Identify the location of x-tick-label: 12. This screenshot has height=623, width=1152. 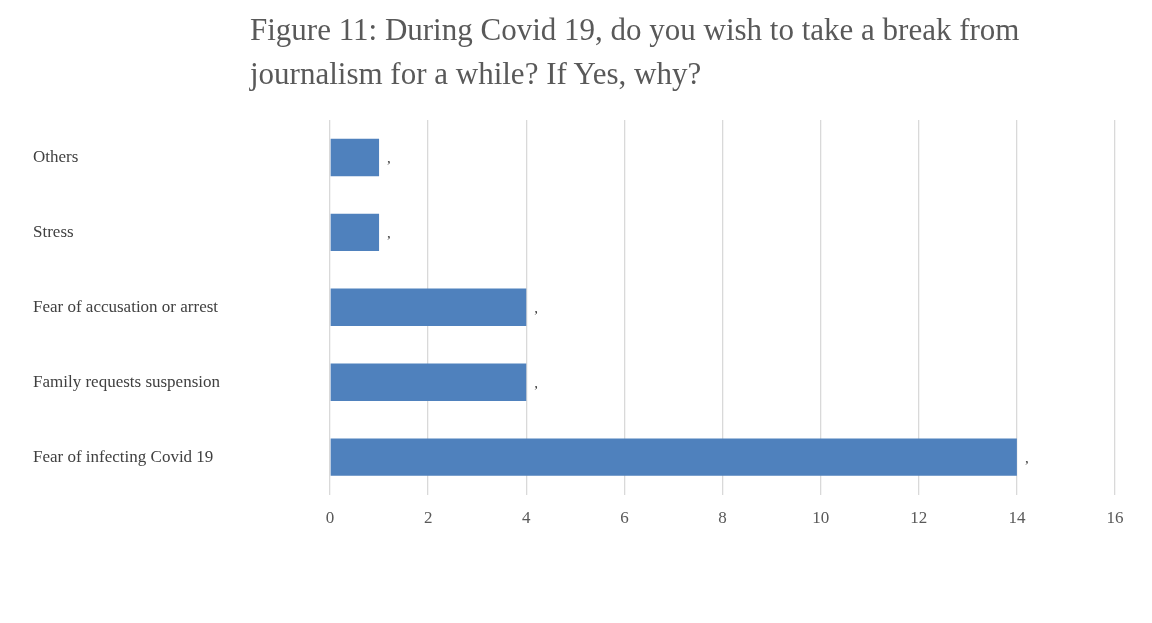
(919, 518).